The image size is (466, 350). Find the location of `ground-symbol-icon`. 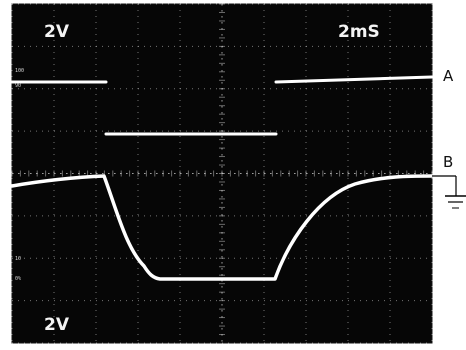

ground-symbol-icon is located at coordinates (455, 202).